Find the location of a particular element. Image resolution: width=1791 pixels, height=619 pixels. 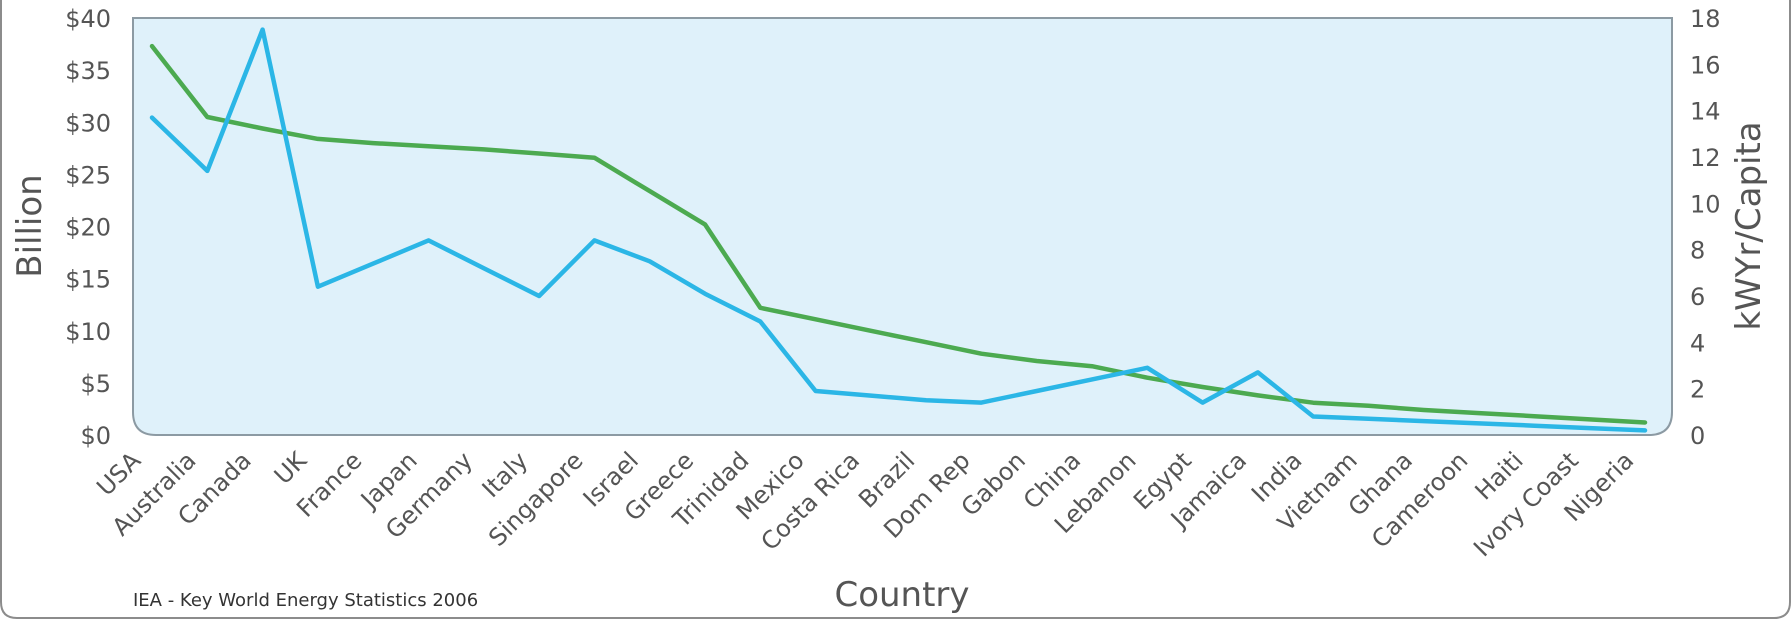

y2-tick-label: 6 is located at coordinates (1697, 297).